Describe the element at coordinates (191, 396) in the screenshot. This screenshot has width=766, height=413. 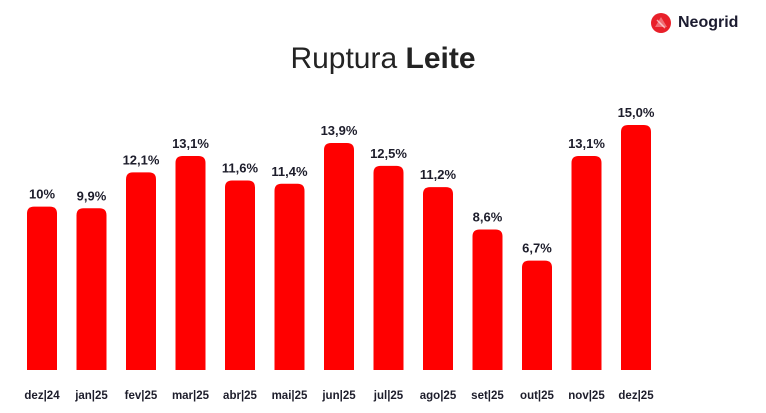
I see `x-tick-label: mar|25` at that location.